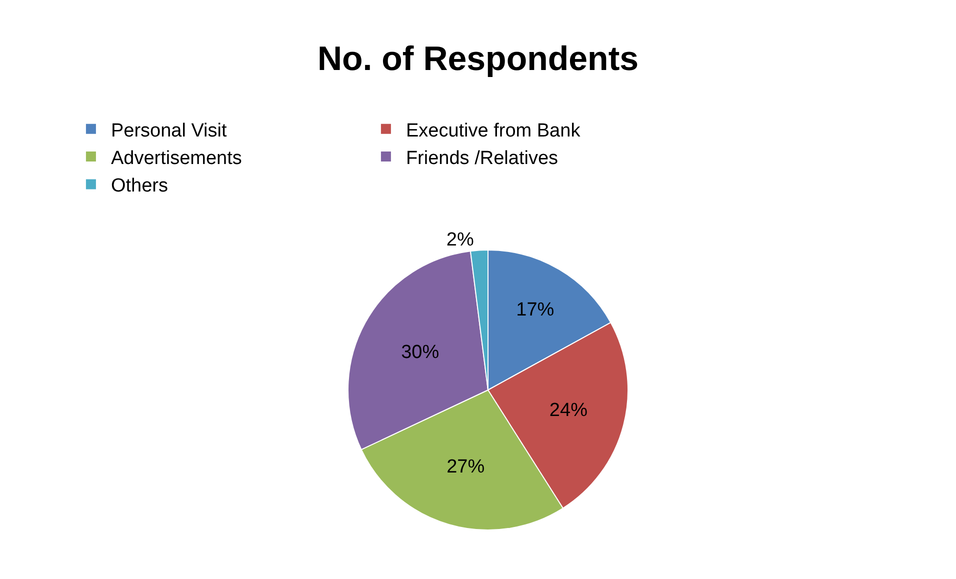 This screenshot has width=956, height=579. Describe the element at coordinates (535, 310) in the screenshot. I see `data-label: 17%` at that location.